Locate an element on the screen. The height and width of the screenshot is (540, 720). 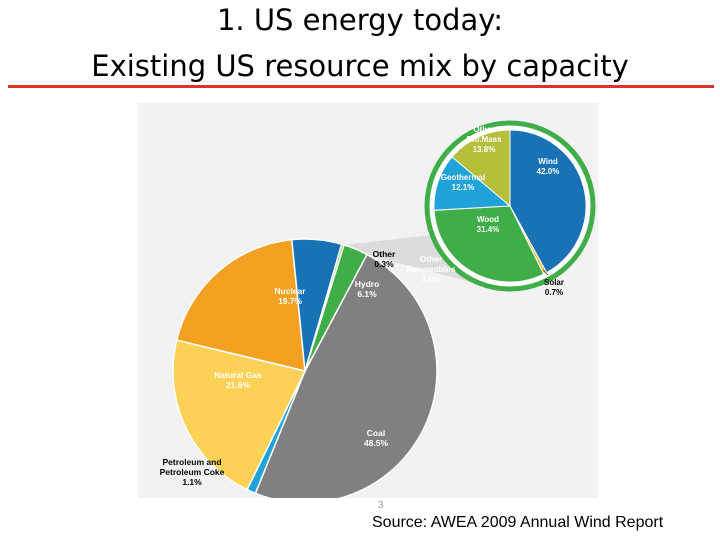
slide-title-line-2: Existing US resource mix by capacity is located at coordinates (360, 66).